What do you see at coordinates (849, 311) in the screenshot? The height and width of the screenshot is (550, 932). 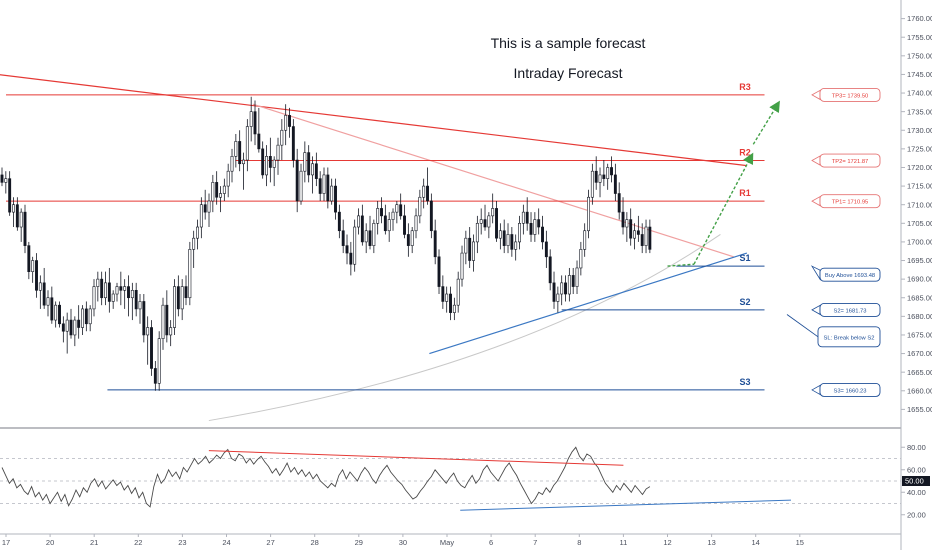 I see `callout-text: S2= 1681.73` at bounding box center [849, 311].